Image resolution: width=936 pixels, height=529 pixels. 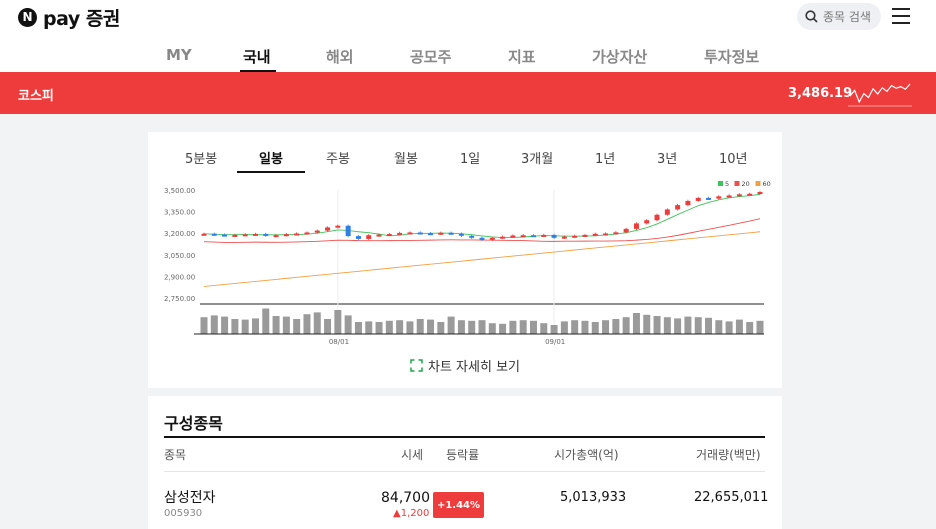 I want to click on npay-logo: N pay 증권, so click(x=69, y=17).